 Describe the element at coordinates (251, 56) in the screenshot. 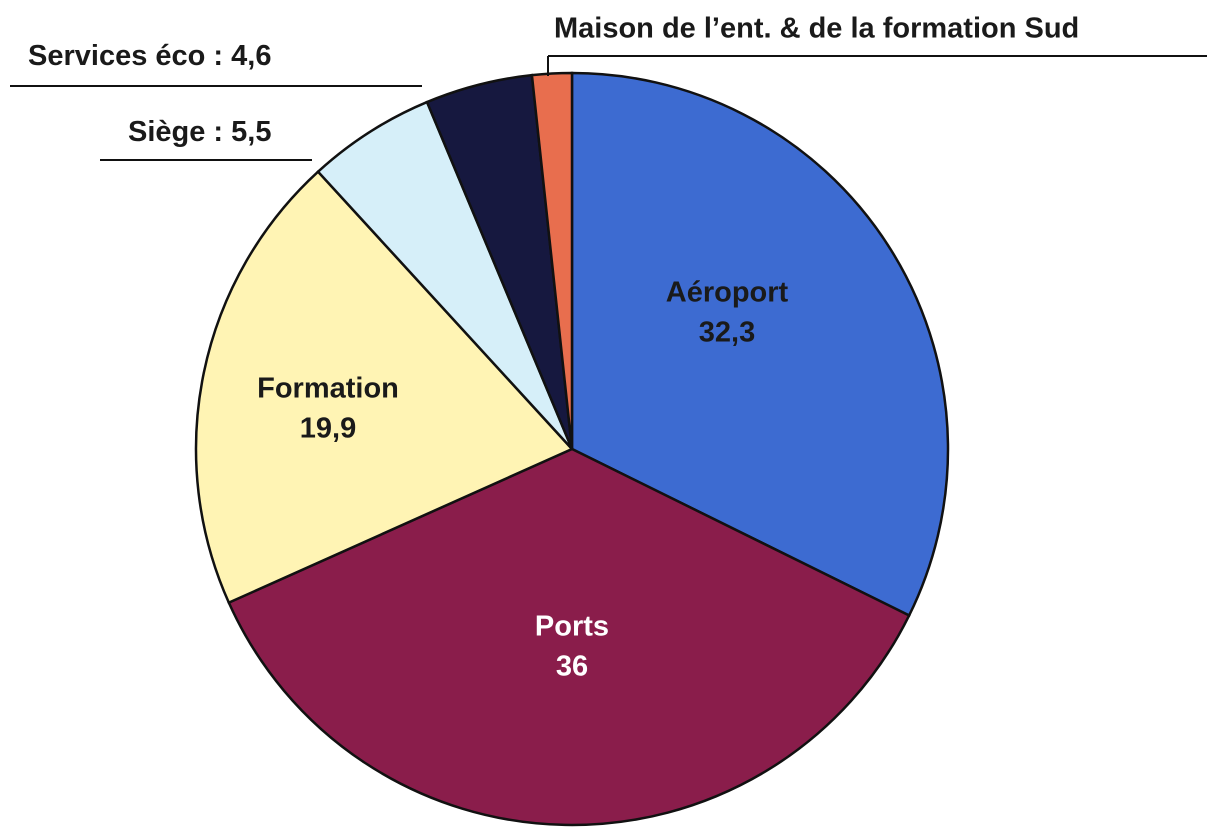

I see `slice-value-label: 4,6` at that location.